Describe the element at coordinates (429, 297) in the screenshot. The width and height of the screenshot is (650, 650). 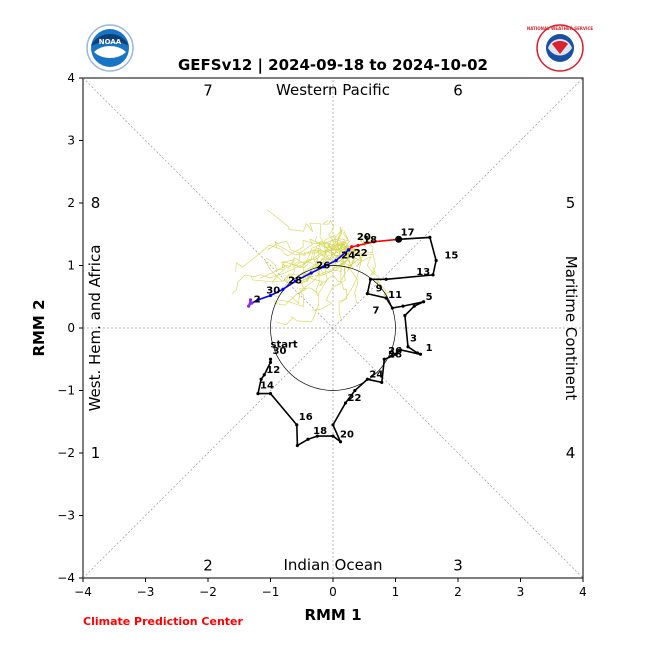
I see `point-label: 5` at that location.